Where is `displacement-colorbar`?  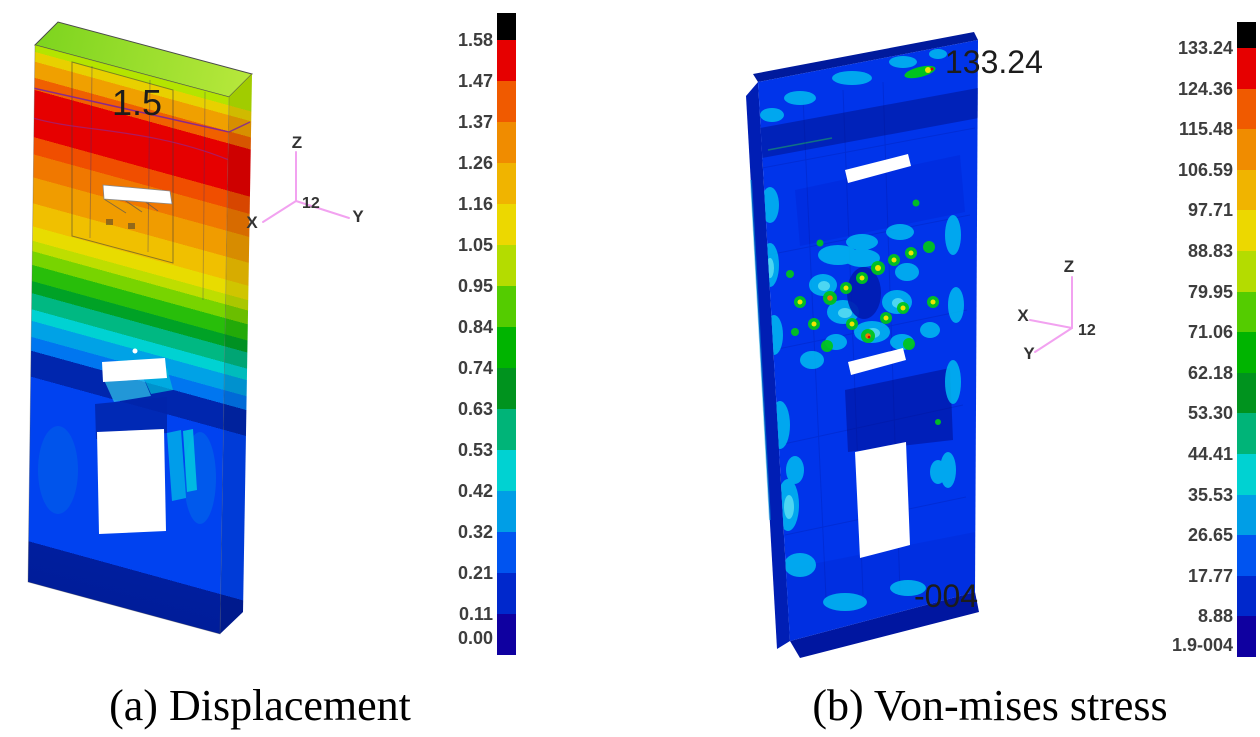
displacement-colorbar is located at coordinates (506, 334).